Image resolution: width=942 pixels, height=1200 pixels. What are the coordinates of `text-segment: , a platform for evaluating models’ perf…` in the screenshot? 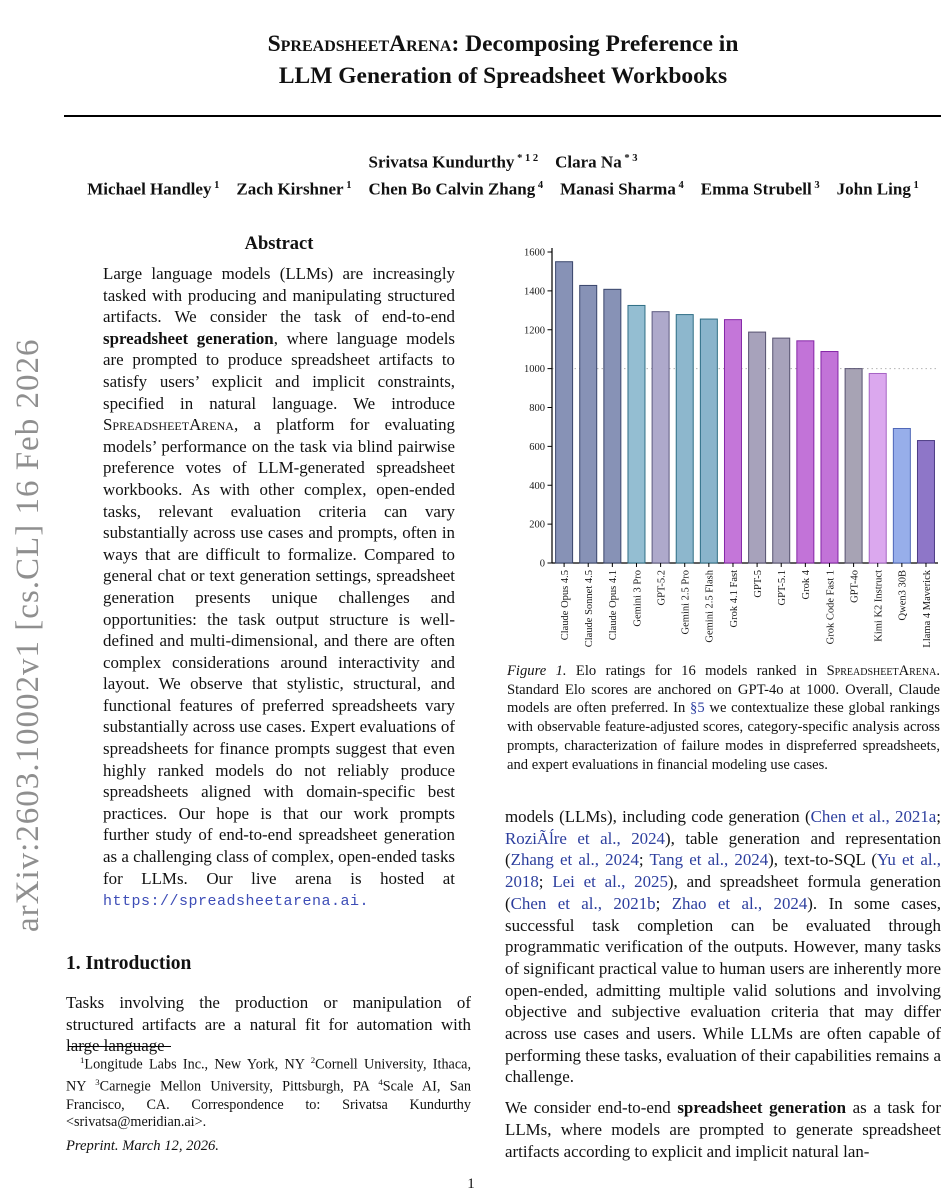 It's located at (279, 651).